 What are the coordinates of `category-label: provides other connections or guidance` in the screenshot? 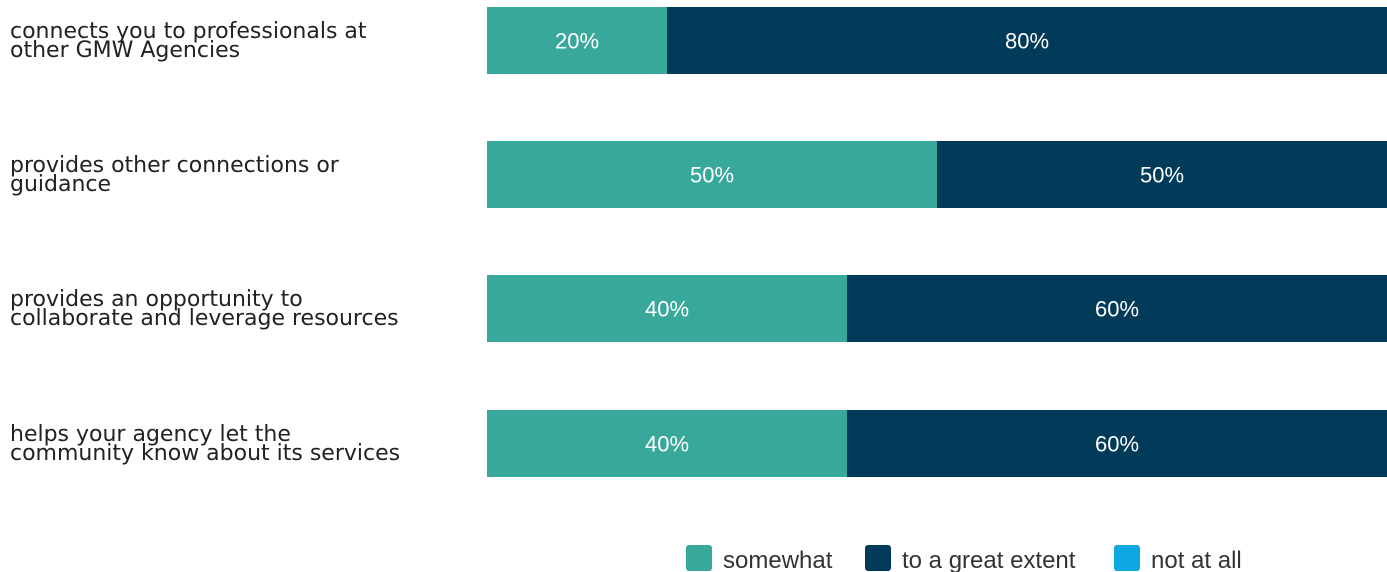 It's located at (175, 175).